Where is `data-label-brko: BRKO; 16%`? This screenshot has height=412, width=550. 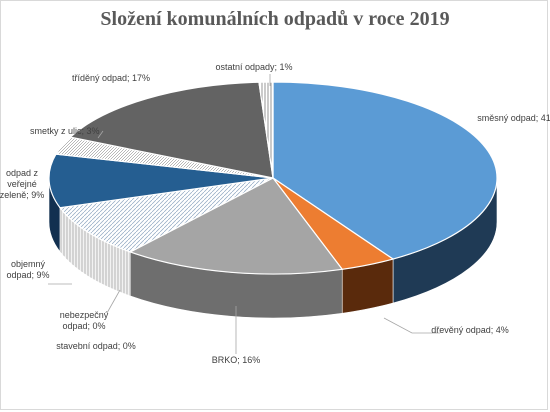 data-label-brko: BRKO; 16% is located at coordinates (236, 360).